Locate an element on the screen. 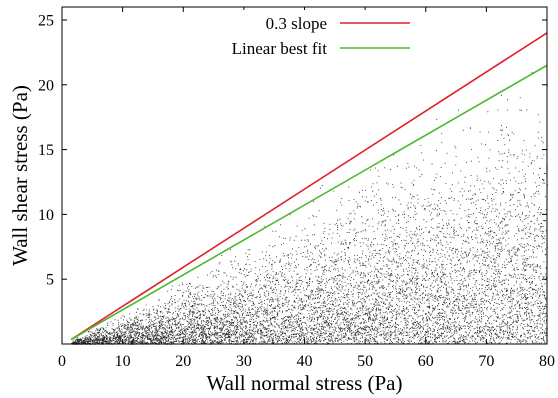 The height and width of the screenshot is (398, 558). legend-label: Linear best fit is located at coordinates (280, 48).